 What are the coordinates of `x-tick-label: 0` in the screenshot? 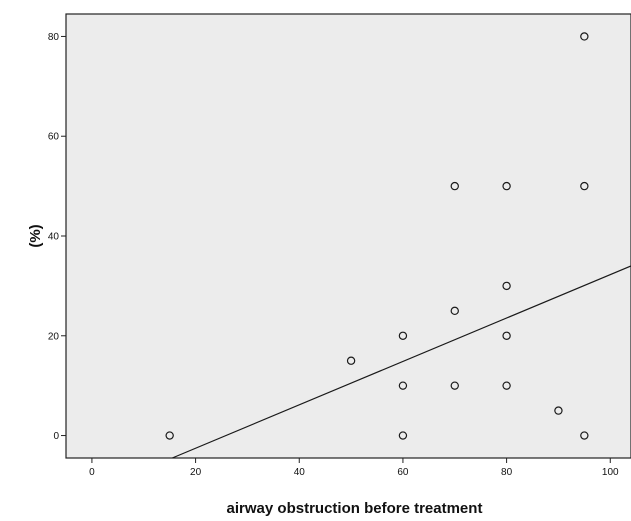 It's located at (92, 472).